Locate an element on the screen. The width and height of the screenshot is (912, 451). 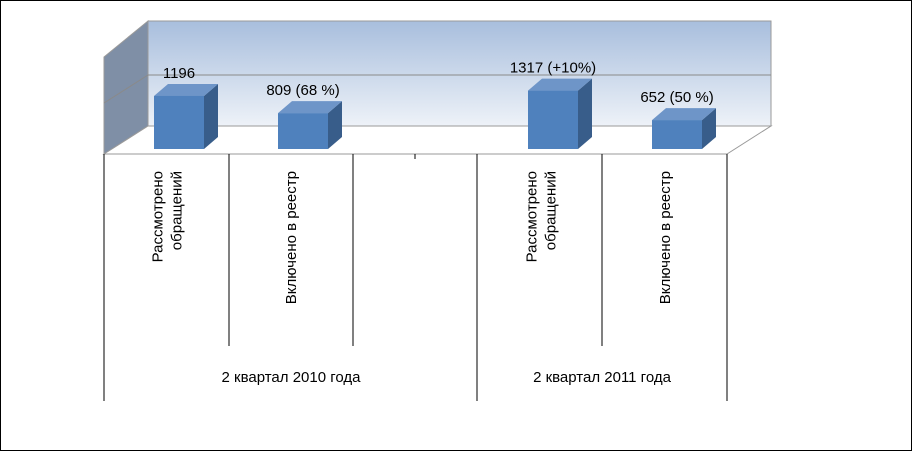
gridlines is located at coordinates (437, 89).